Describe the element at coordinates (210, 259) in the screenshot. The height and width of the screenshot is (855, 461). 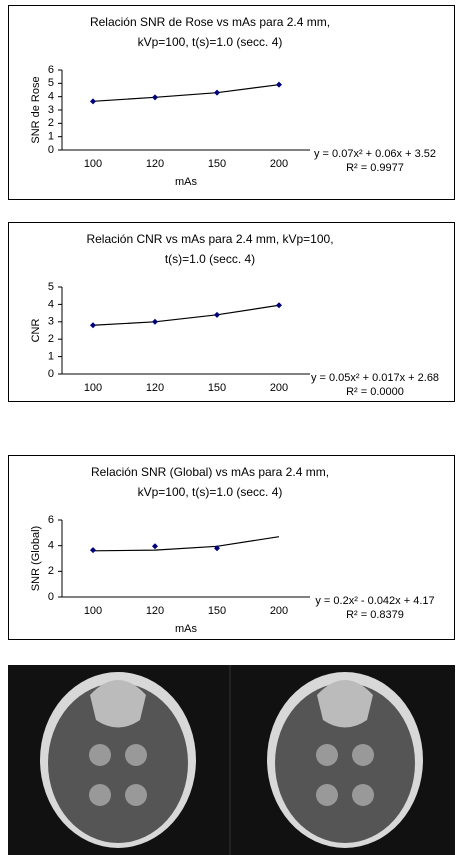
I see `chart-title: t(s)=1.0 (secc. 4)` at that location.